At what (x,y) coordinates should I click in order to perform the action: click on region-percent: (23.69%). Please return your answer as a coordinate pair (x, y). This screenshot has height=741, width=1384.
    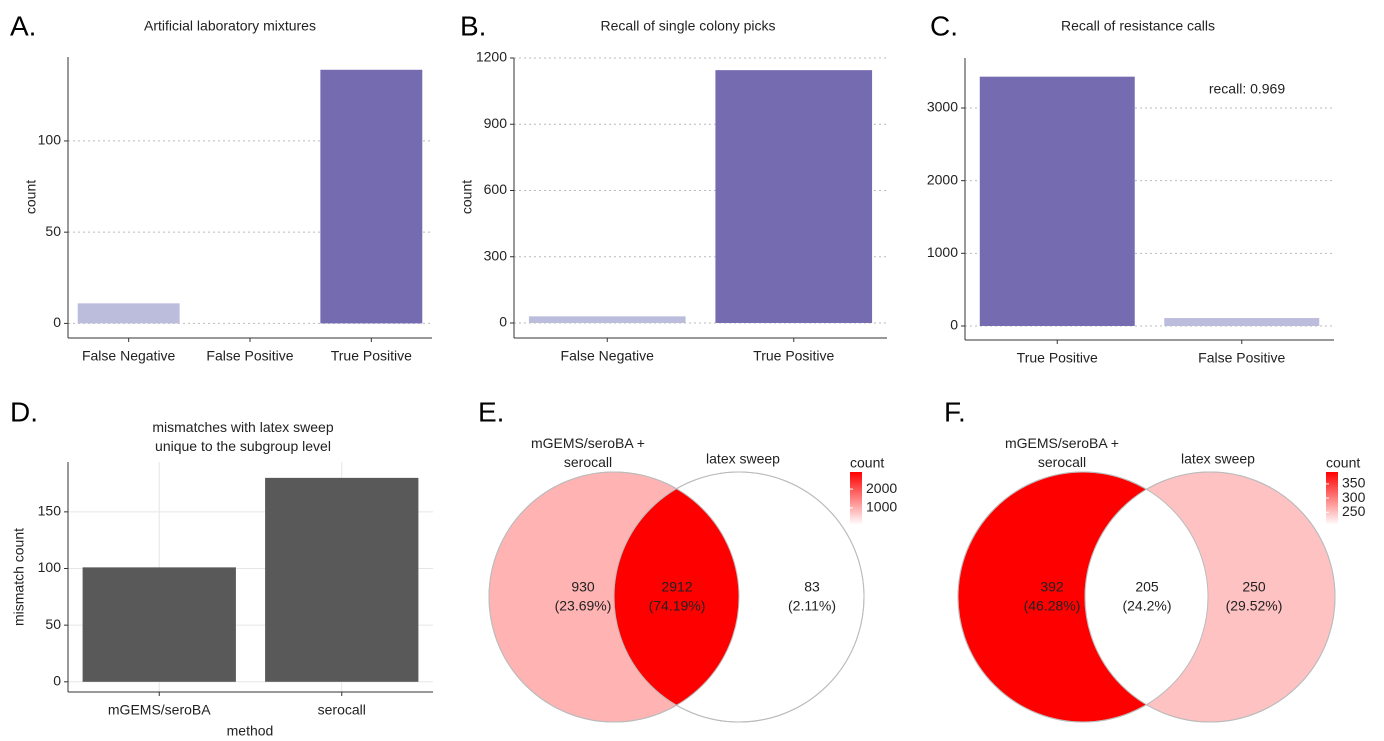
    Looking at the image, I should click on (583, 606).